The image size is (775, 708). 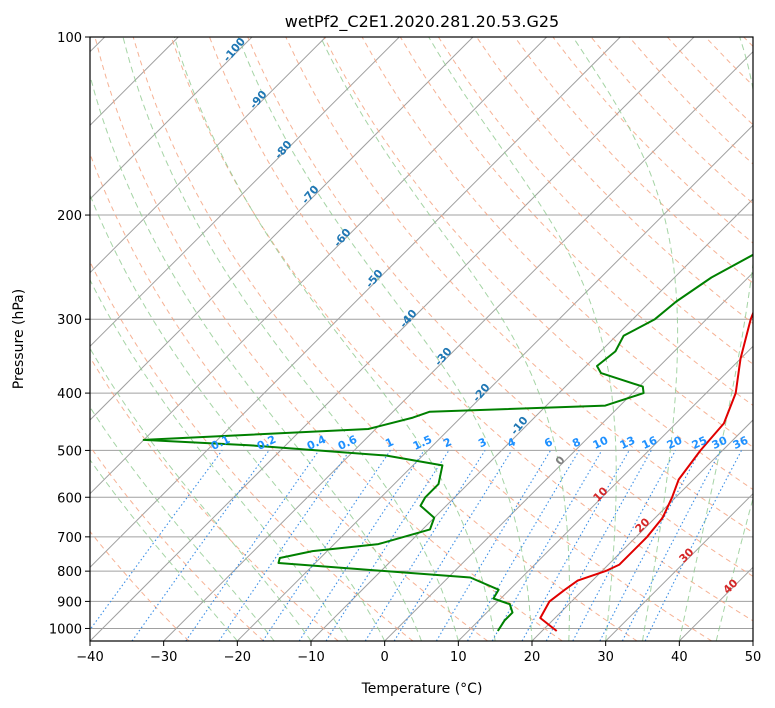 I want to click on y-tick-label: 700, so click(x=69, y=538).